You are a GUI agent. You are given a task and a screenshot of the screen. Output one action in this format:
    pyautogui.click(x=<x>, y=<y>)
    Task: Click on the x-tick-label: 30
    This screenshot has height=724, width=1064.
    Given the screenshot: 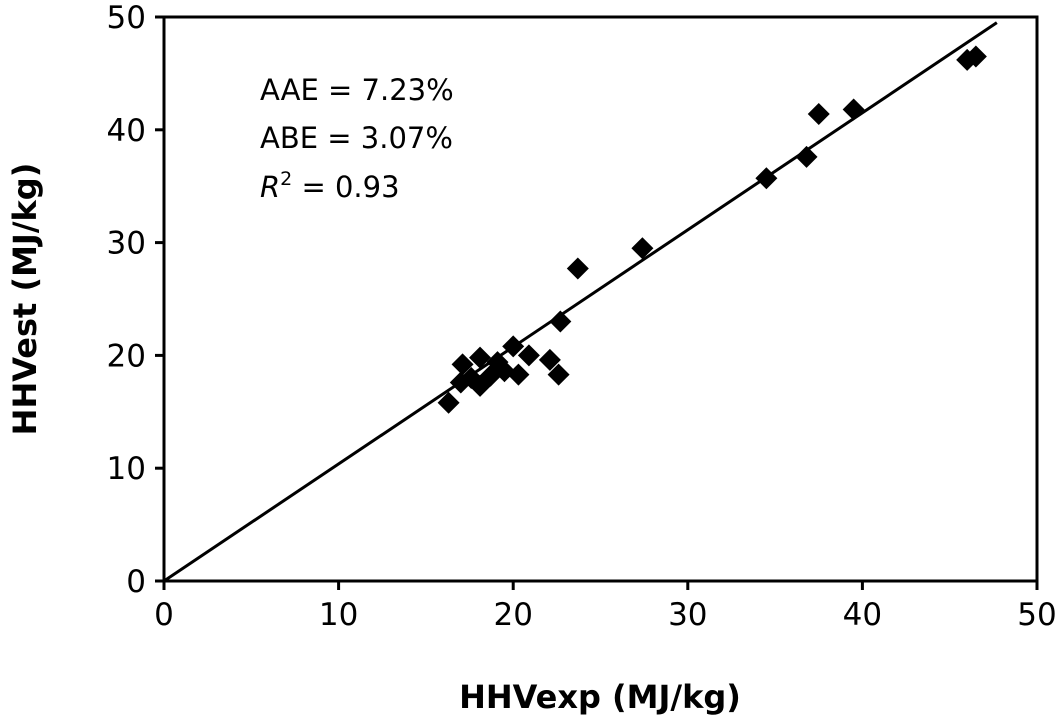 What is the action you would take?
    pyautogui.click(x=687, y=615)
    